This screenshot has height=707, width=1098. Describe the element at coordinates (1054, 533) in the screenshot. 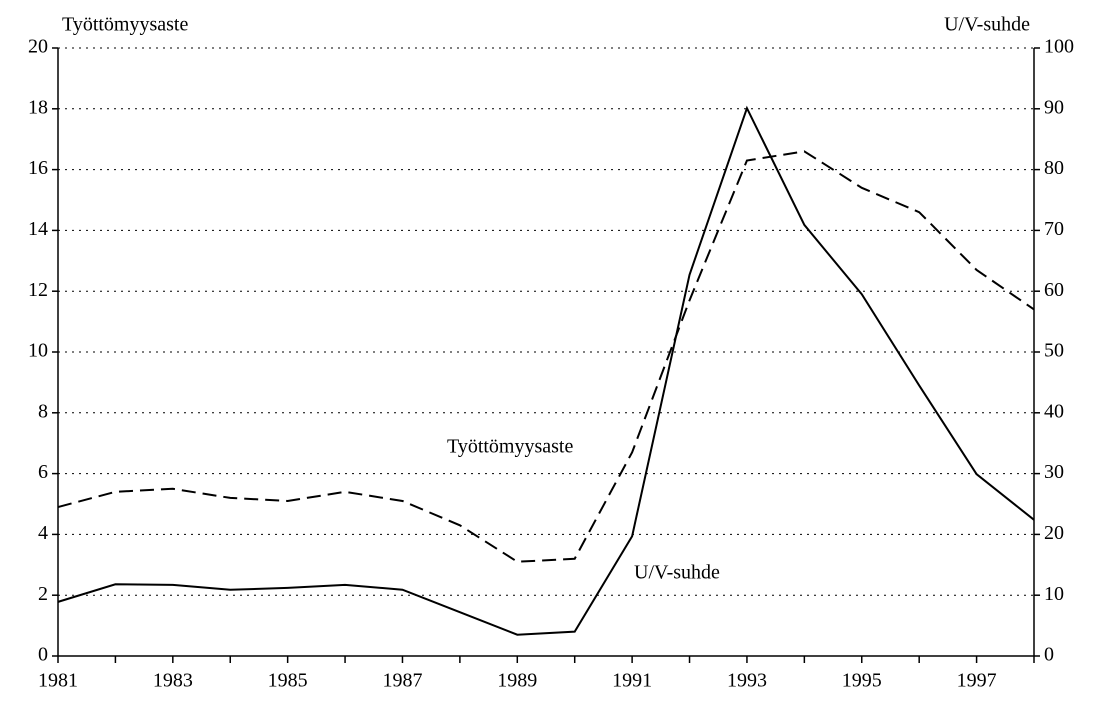

I see `y2-tick-label: 20` at that location.